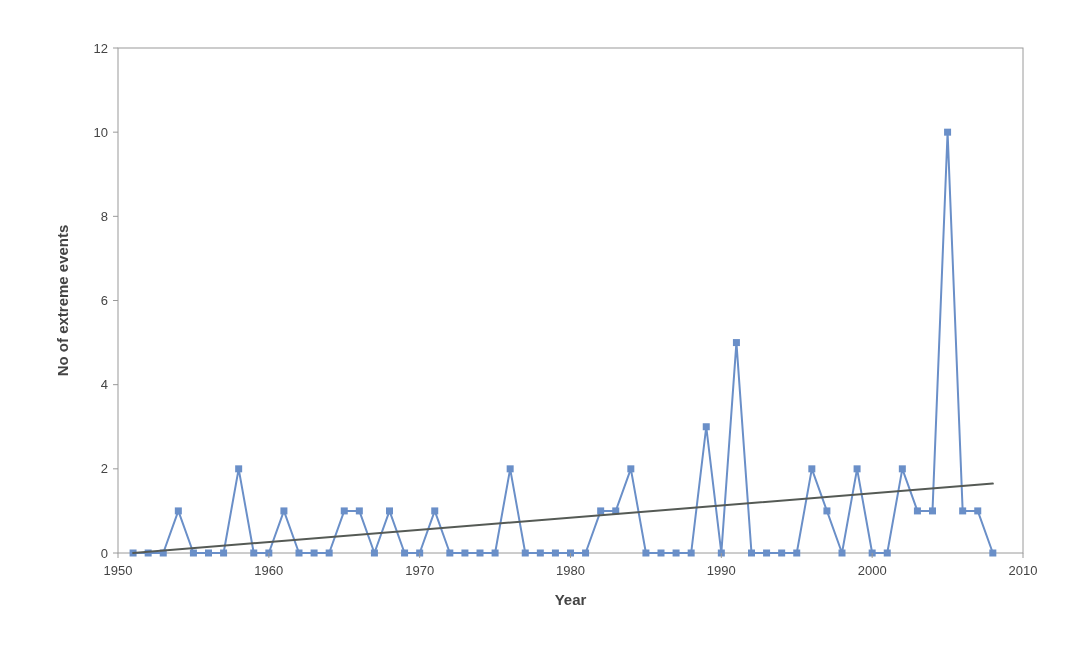  I want to click on x-tick-label: 2000, so click(872, 570).